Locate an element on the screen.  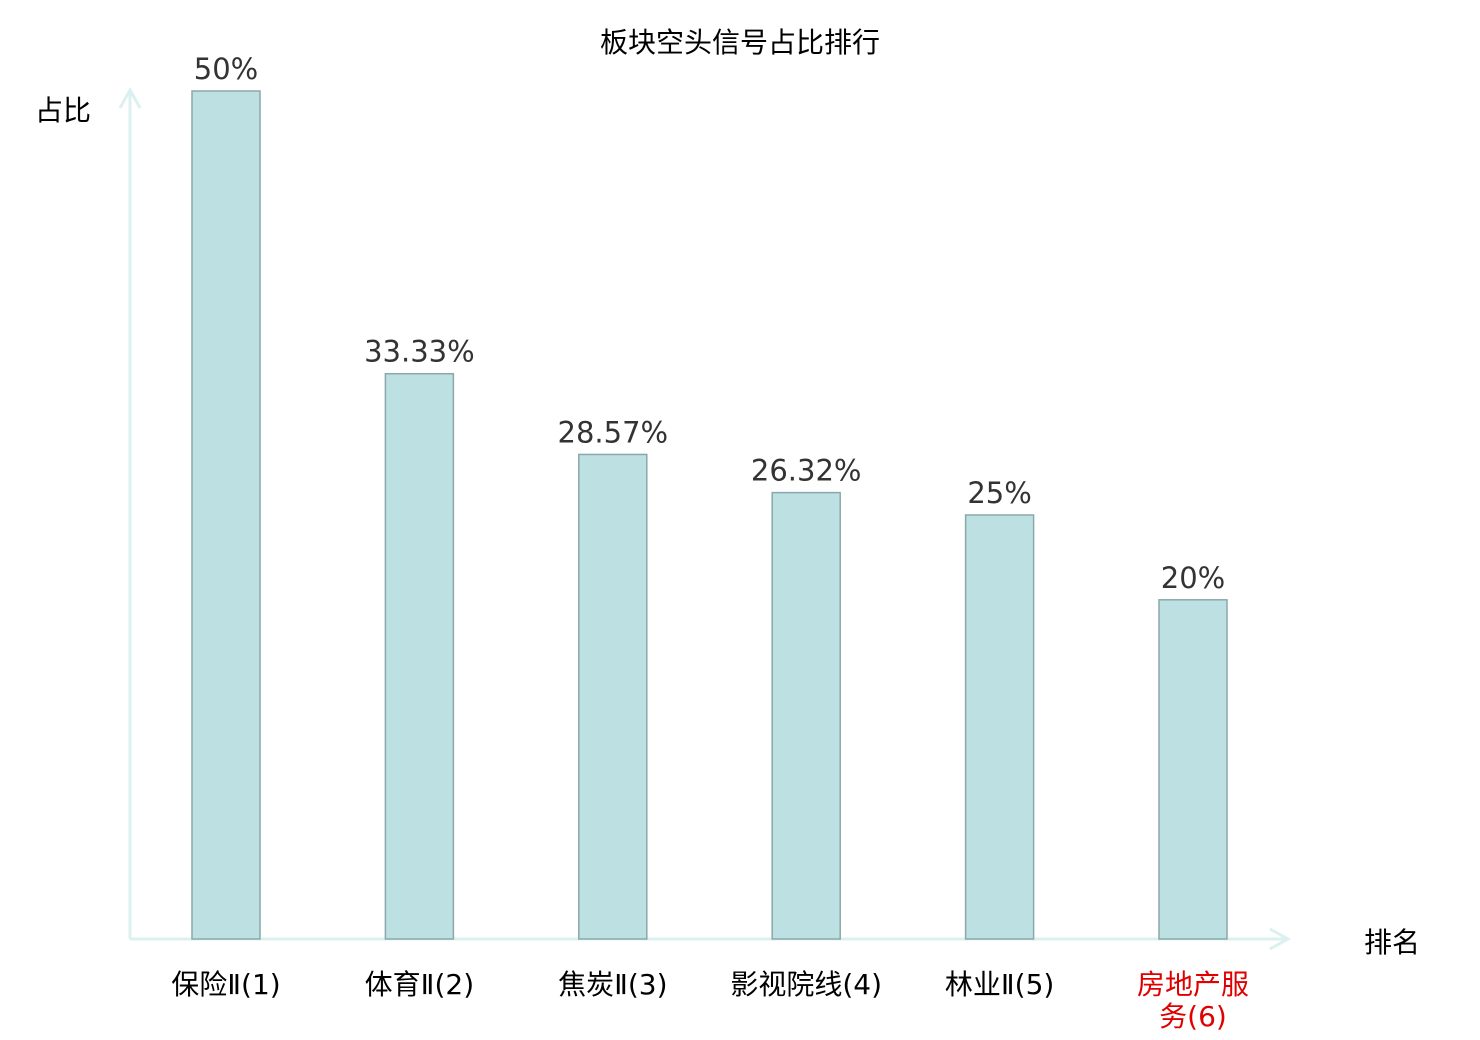
data-label: 33.33% is located at coordinates (419, 352).